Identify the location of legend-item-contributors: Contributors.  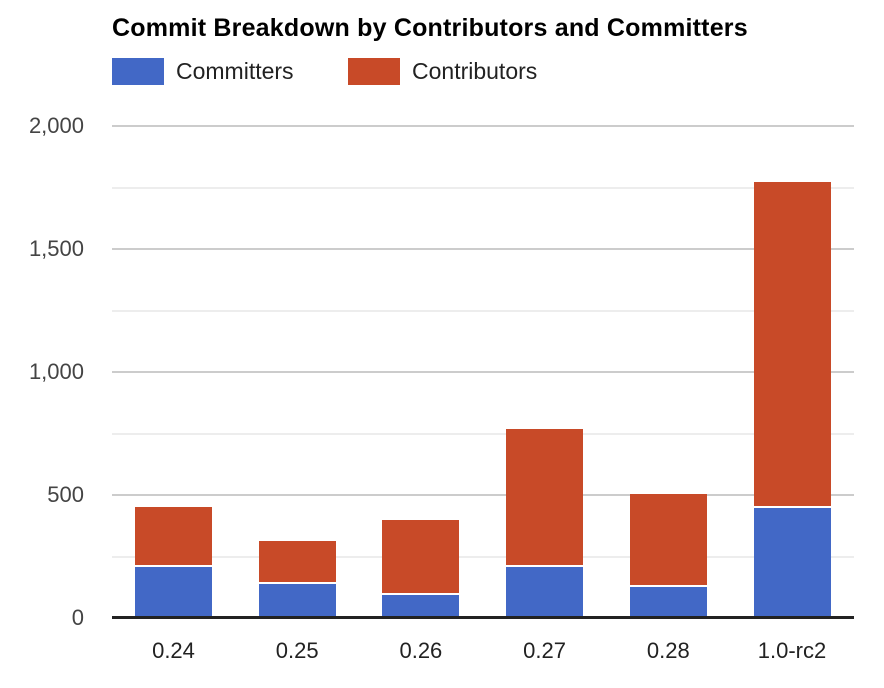
(442, 71).